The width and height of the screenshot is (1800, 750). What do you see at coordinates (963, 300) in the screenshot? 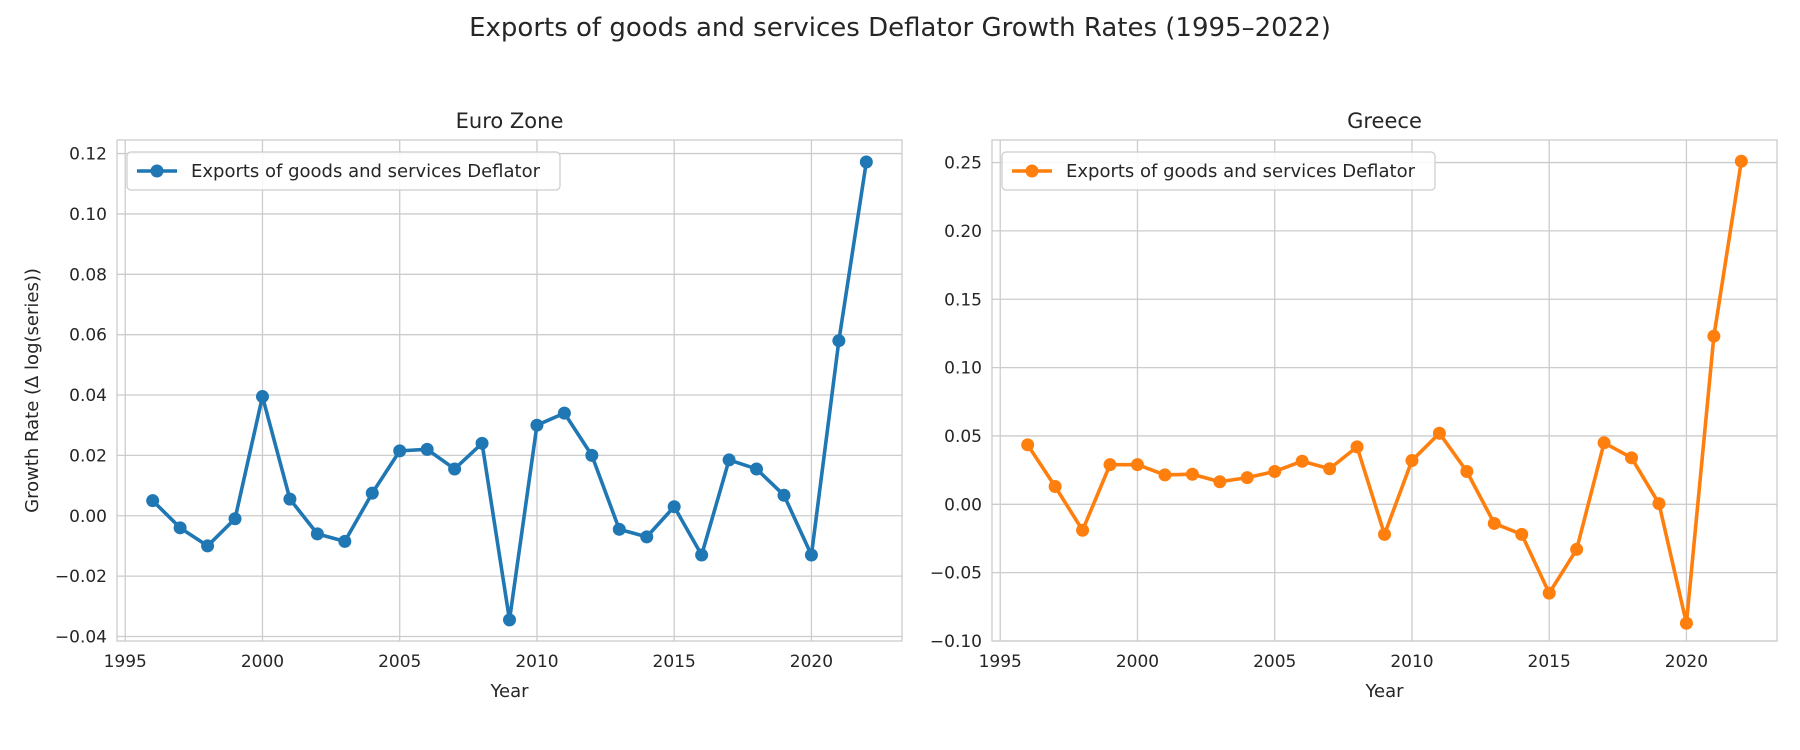
I see `y-tick-label: 0.15` at bounding box center [963, 300].